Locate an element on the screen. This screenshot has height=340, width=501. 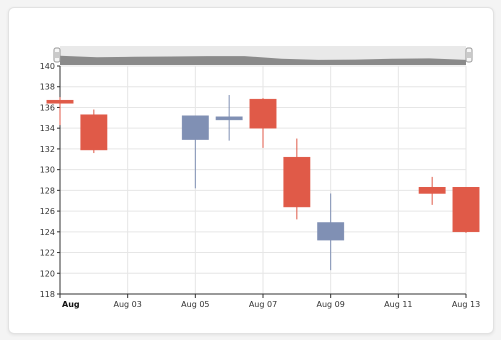
x-tick-label: Aug 09 is located at coordinates (330, 304).